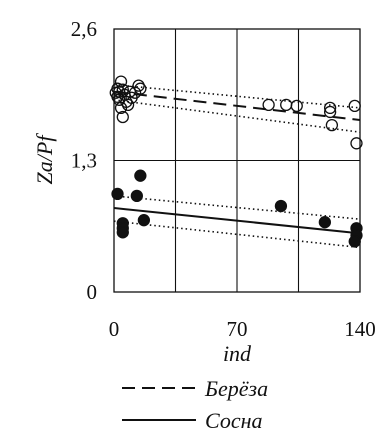  I want to click on series-1-band-lower, so click(237, 116).